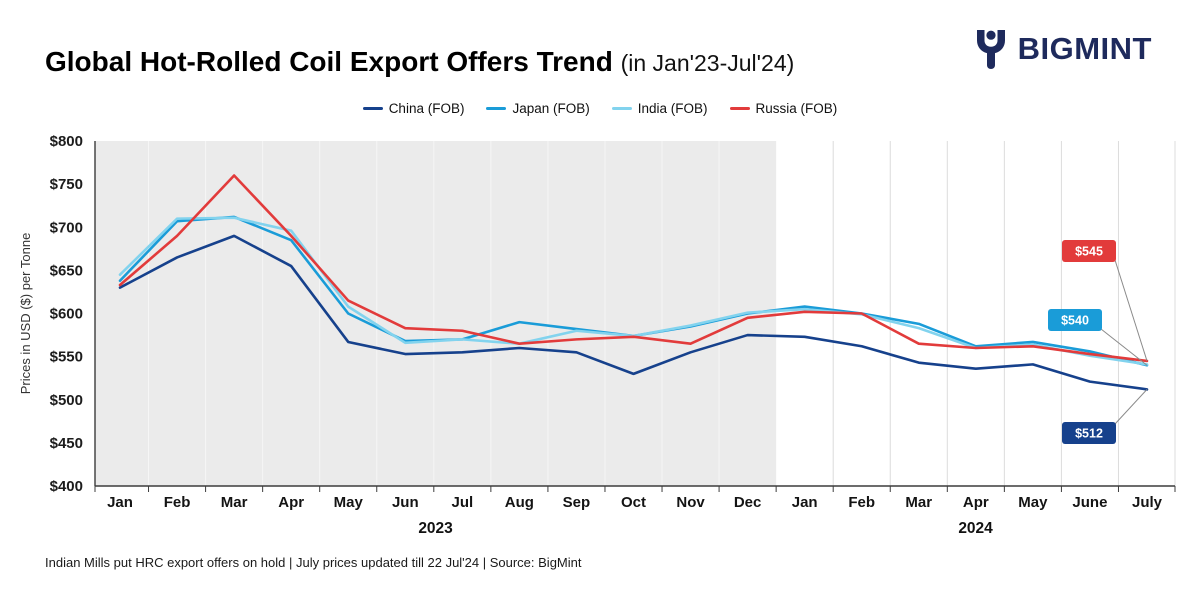 The image size is (1200, 600). Describe the element at coordinates (672, 108) in the screenshot. I see `legend-label: India (FOB)` at that location.